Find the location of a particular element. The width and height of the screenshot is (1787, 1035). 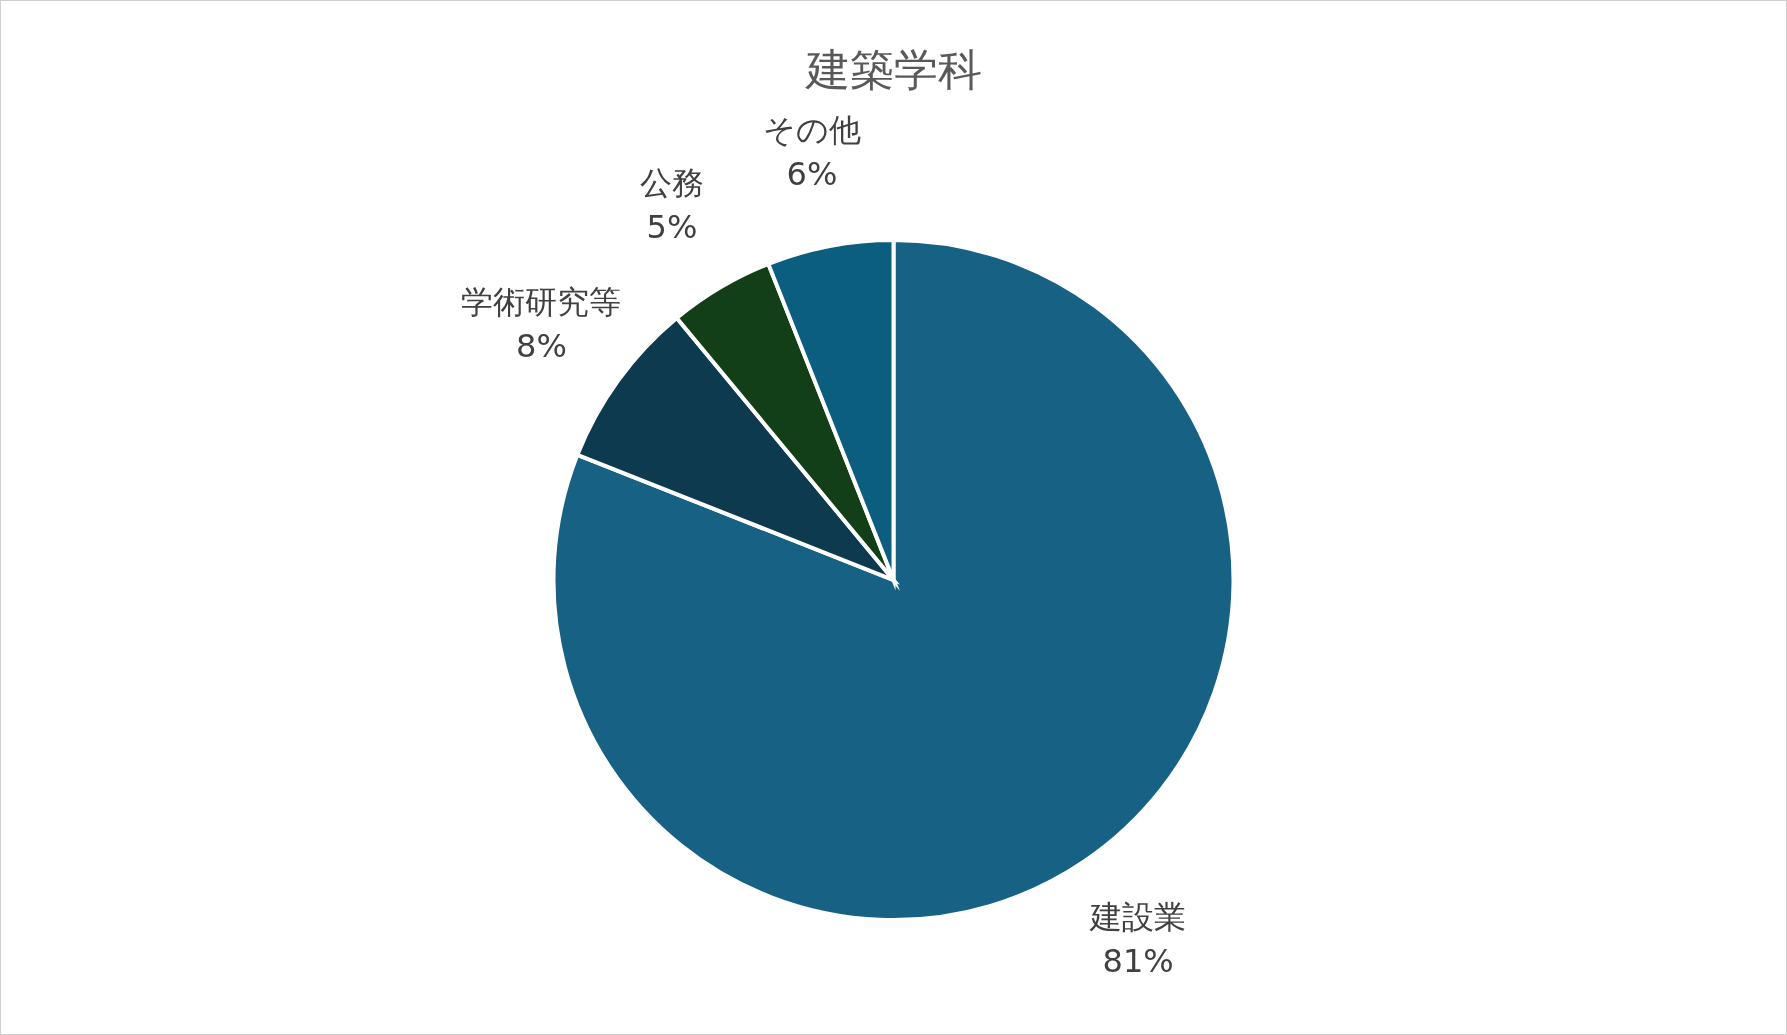

data-label: 81% is located at coordinates (1138, 961).